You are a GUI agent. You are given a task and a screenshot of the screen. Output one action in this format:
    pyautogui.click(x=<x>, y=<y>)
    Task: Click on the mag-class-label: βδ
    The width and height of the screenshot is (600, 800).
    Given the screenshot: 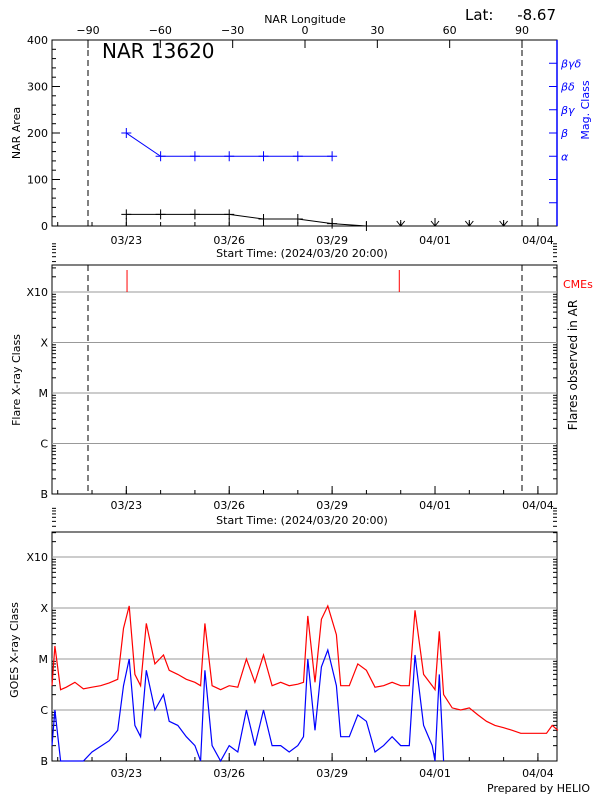 What is the action you would take?
    pyautogui.click(x=567, y=87)
    